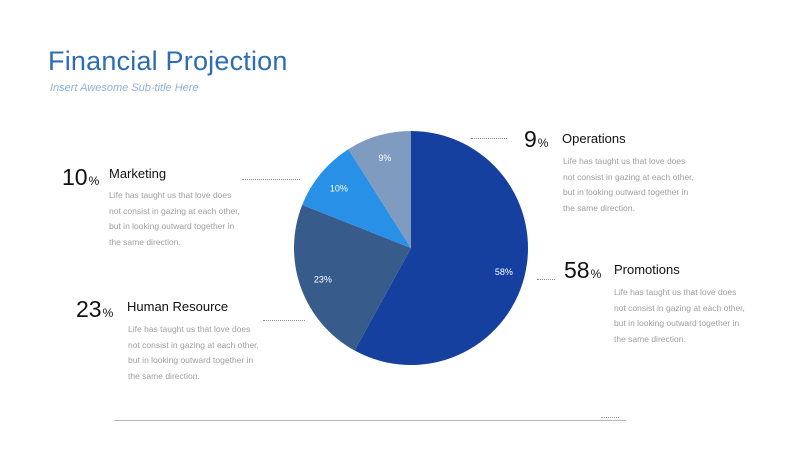 The image size is (800, 450). What do you see at coordinates (594, 138) in the screenshot?
I see `operations-label: Operations` at bounding box center [594, 138].